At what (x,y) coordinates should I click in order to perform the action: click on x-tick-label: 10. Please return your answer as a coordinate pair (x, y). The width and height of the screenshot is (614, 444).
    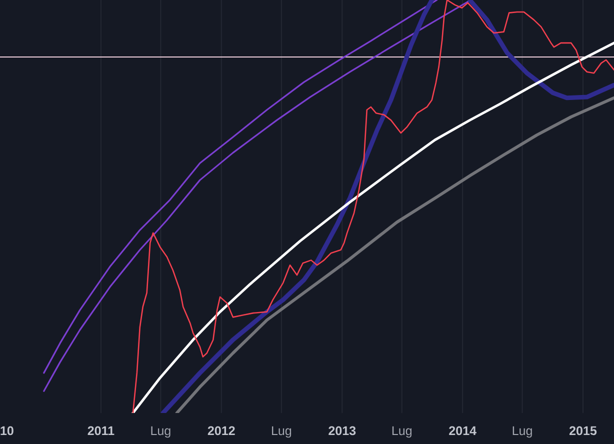
    Looking at the image, I should click on (7, 431).